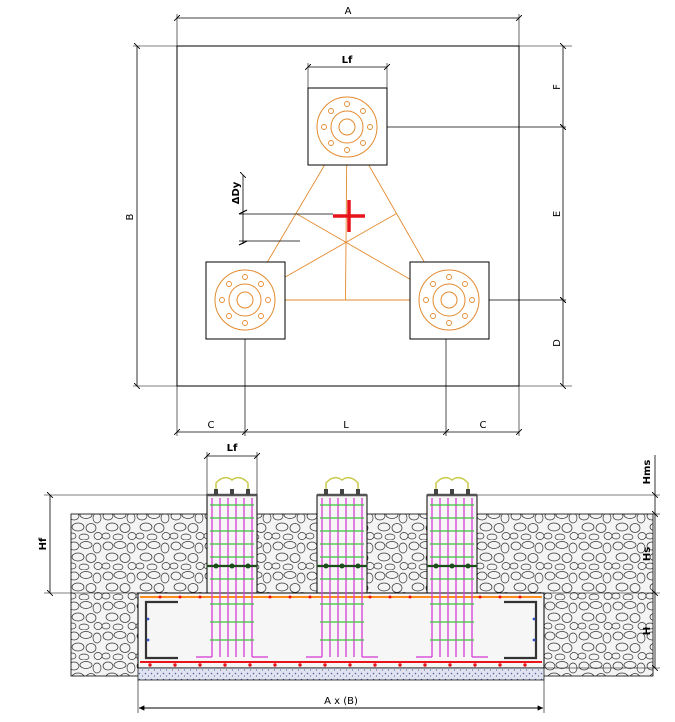  I want to click on dim-c-left: C, so click(211, 426).